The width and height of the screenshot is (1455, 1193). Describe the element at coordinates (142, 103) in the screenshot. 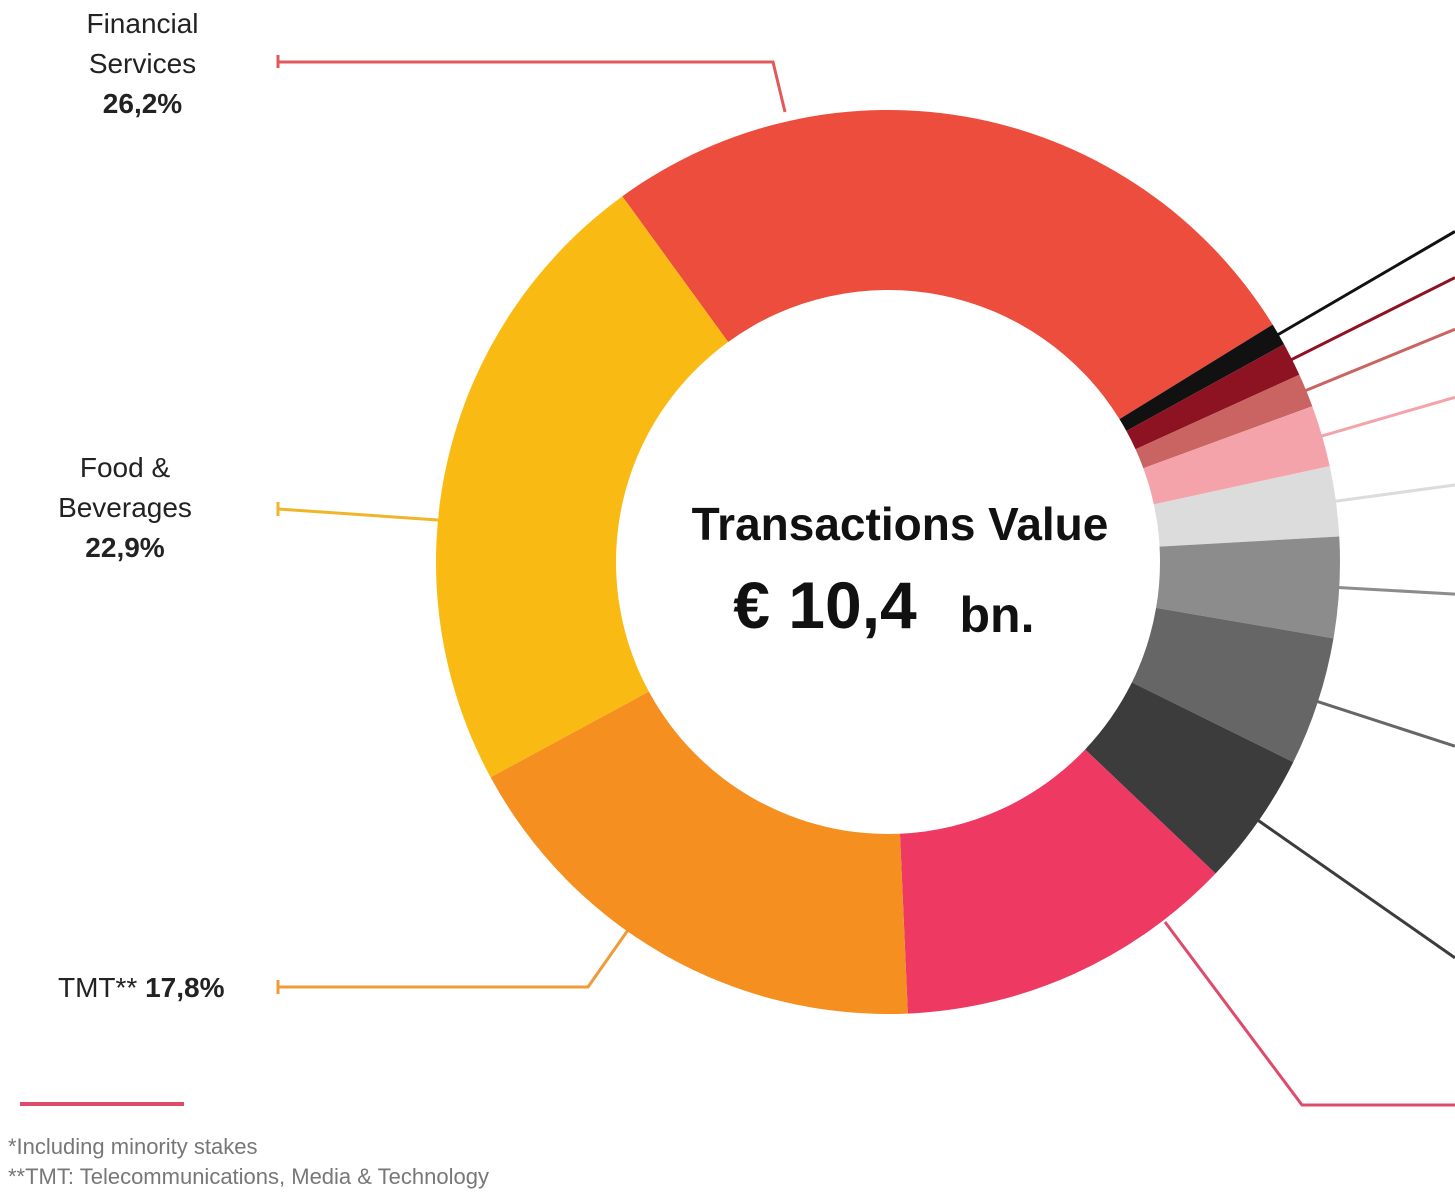

I see `value-label: 26,2%` at that location.